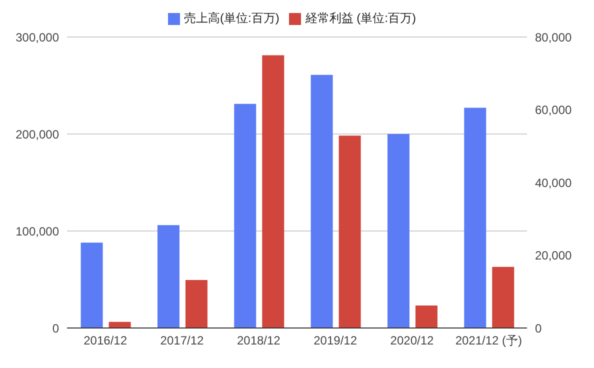  What do you see at coordinates (106, 341) in the screenshot?
I see `x-tick-label: 2016/12` at bounding box center [106, 341].